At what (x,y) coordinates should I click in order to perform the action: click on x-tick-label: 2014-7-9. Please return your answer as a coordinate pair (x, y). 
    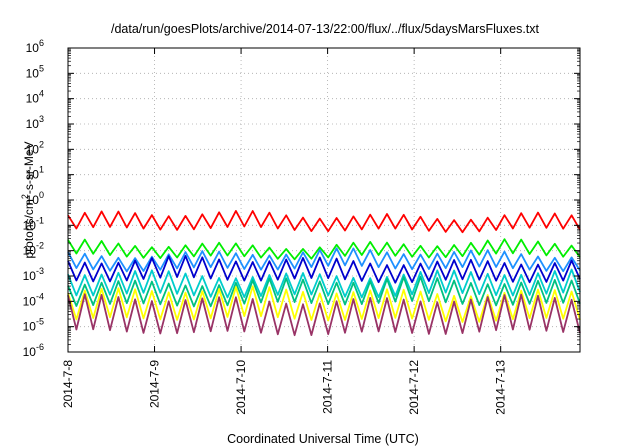
    Looking at the image, I should click on (155, 384).